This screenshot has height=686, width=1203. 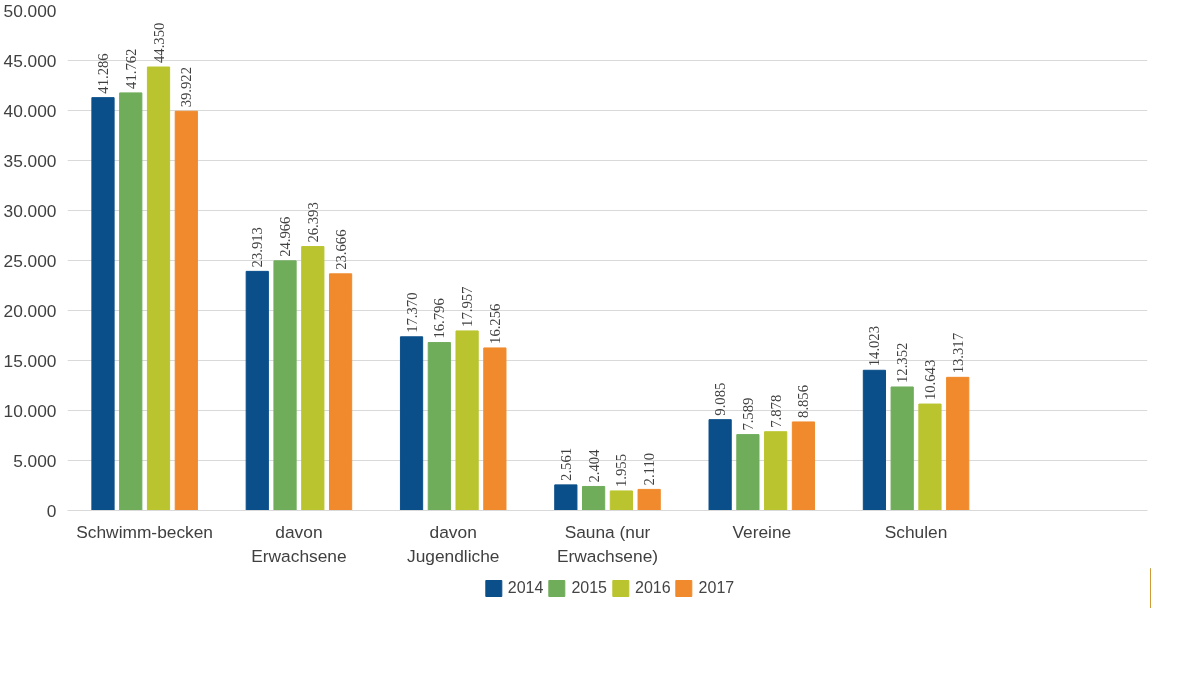 What do you see at coordinates (30, 410) in the screenshot?
I see `y-tick-label: 10.000` at bounding box center [30, 410].